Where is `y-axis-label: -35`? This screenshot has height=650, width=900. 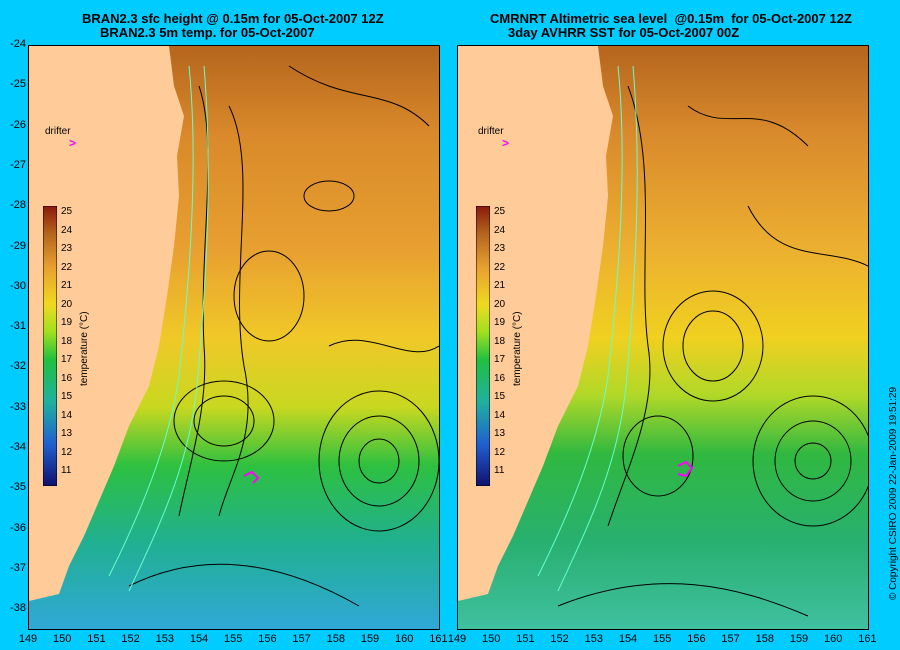
y-axis-label: -35 is located at coordinates (18, 487).